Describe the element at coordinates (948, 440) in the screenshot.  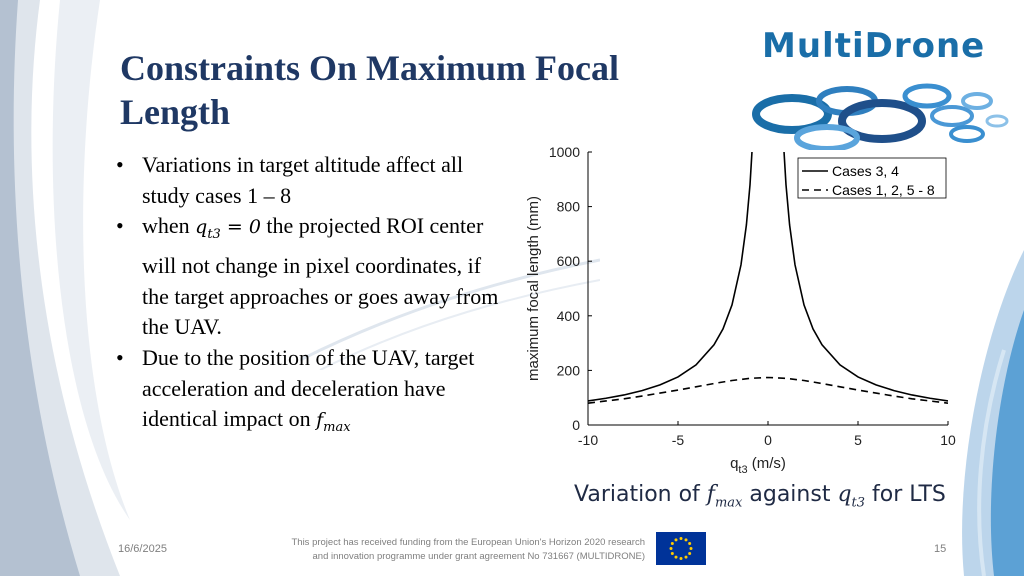
I see `x-tick-label: 10` at that location.